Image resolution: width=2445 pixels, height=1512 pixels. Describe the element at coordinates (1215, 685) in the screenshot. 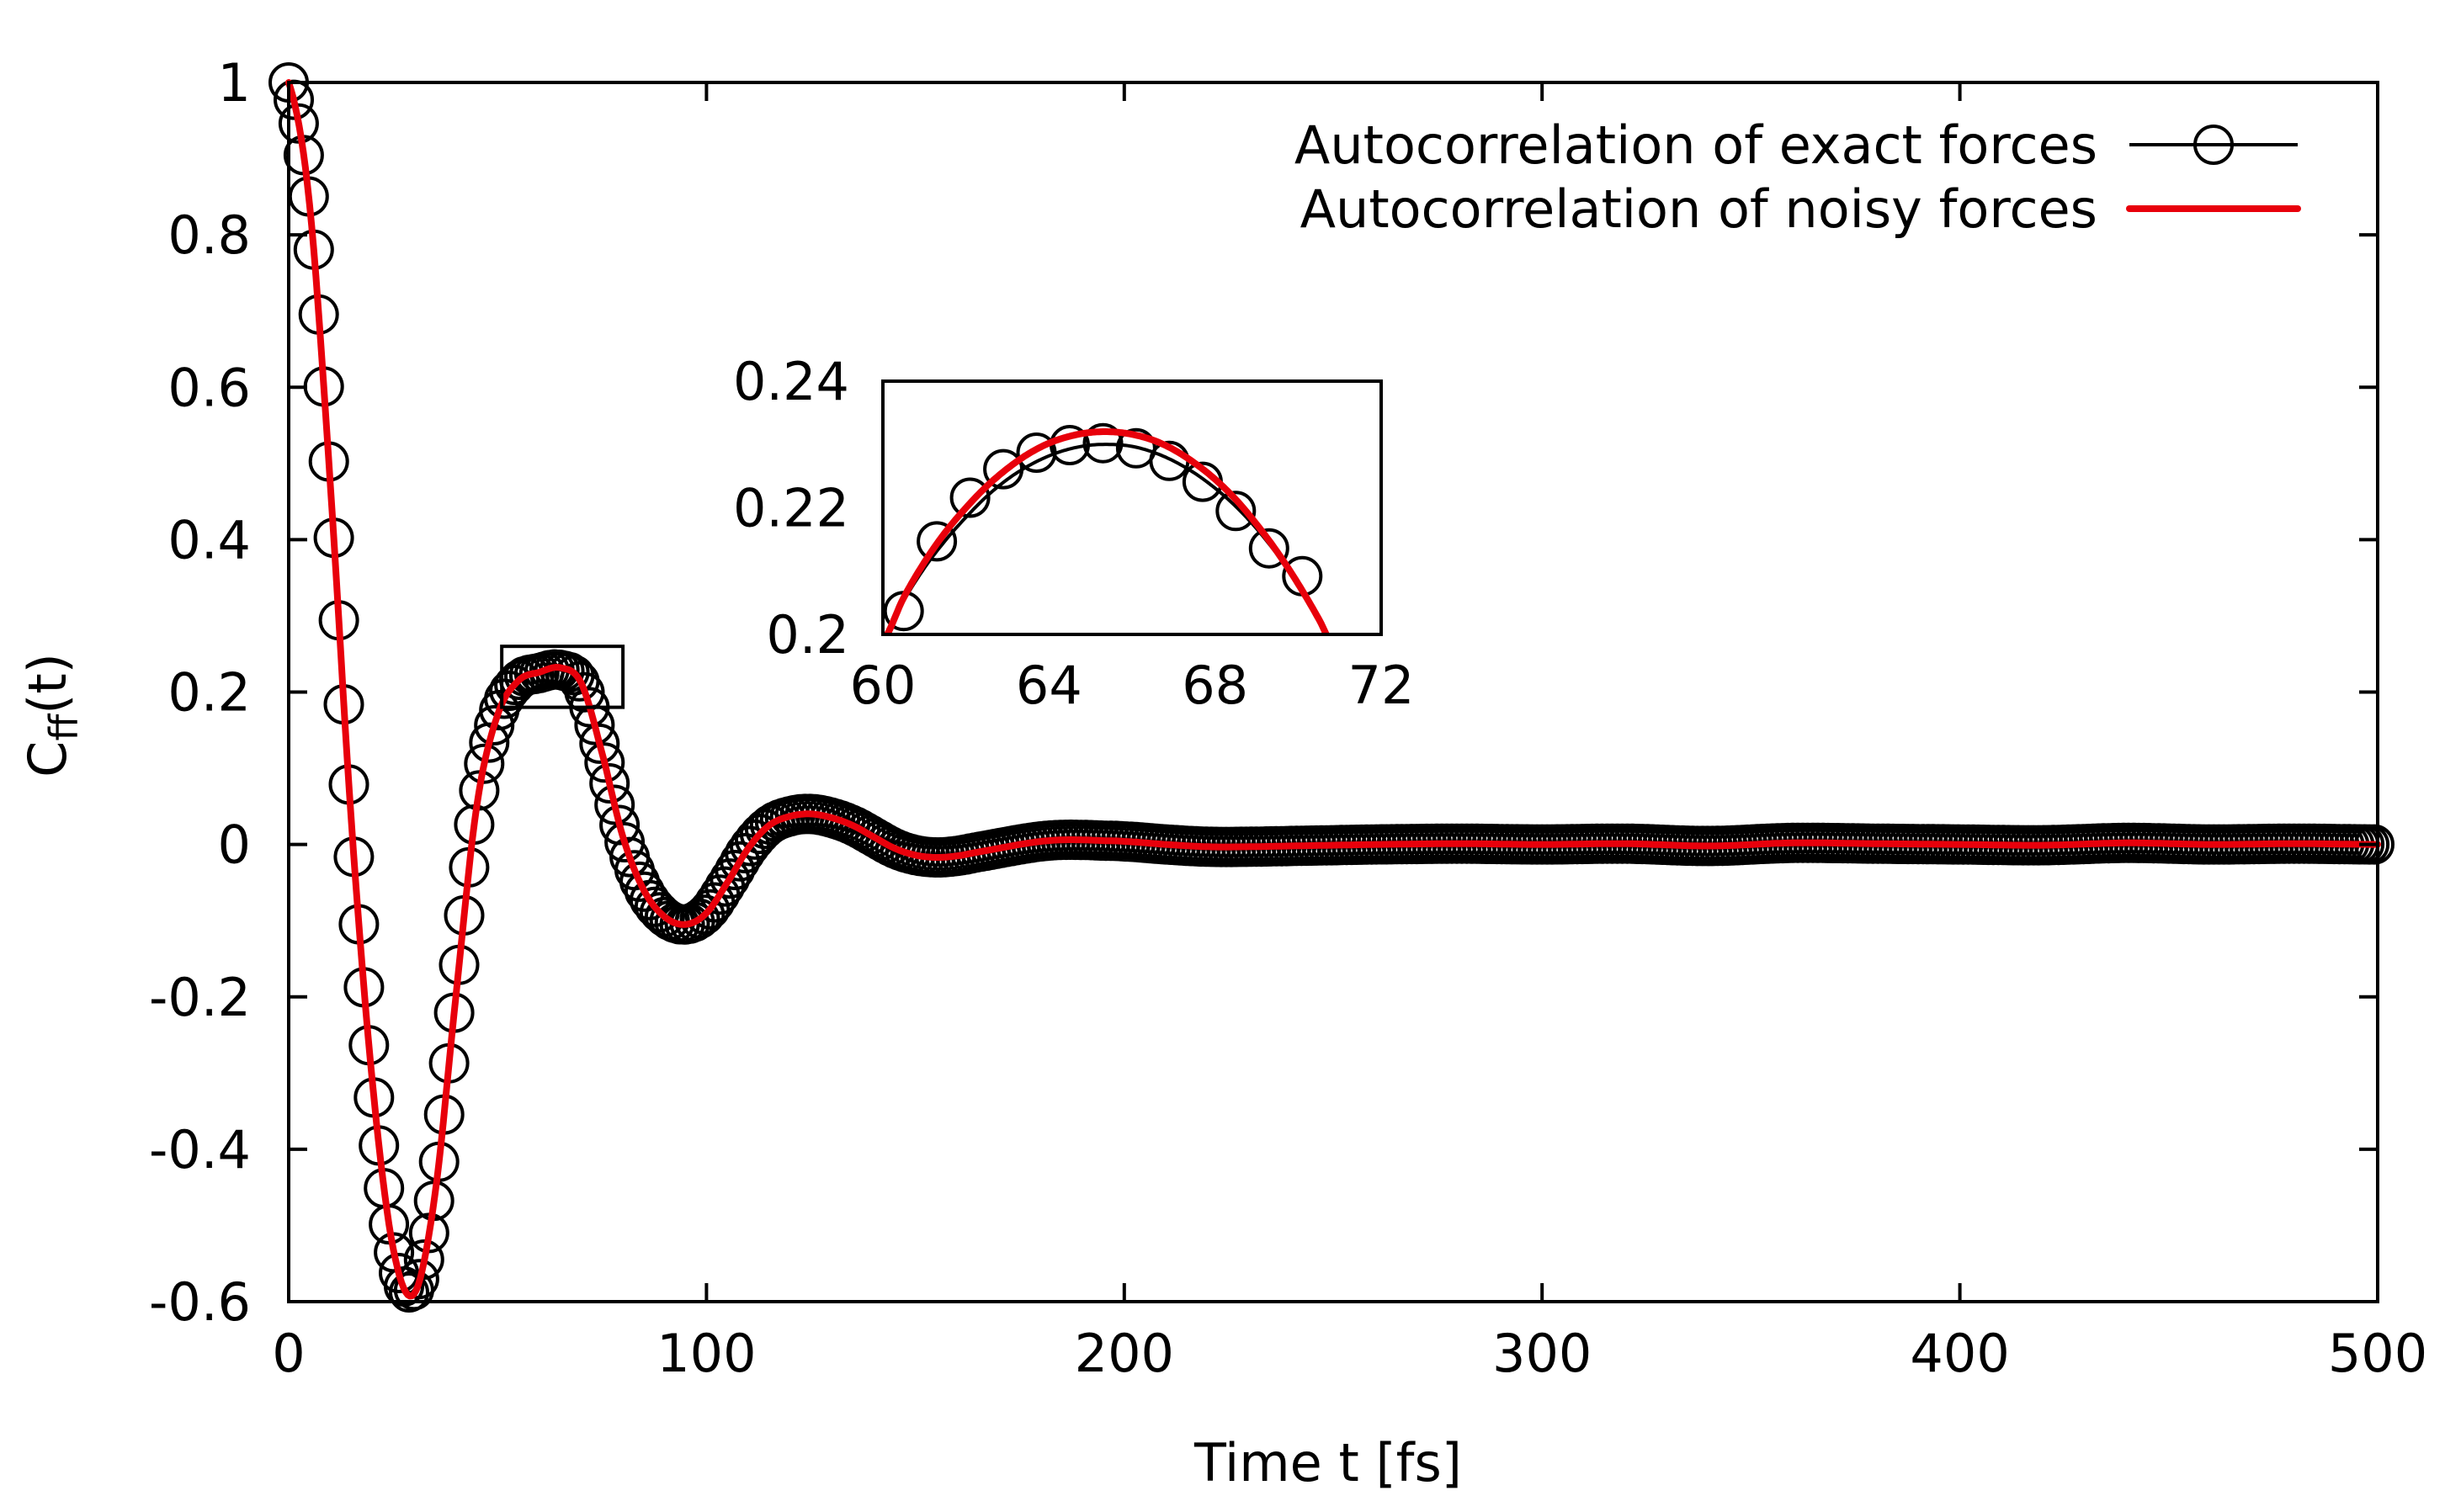

I see `inset-x-tick-label: 68` at that location.